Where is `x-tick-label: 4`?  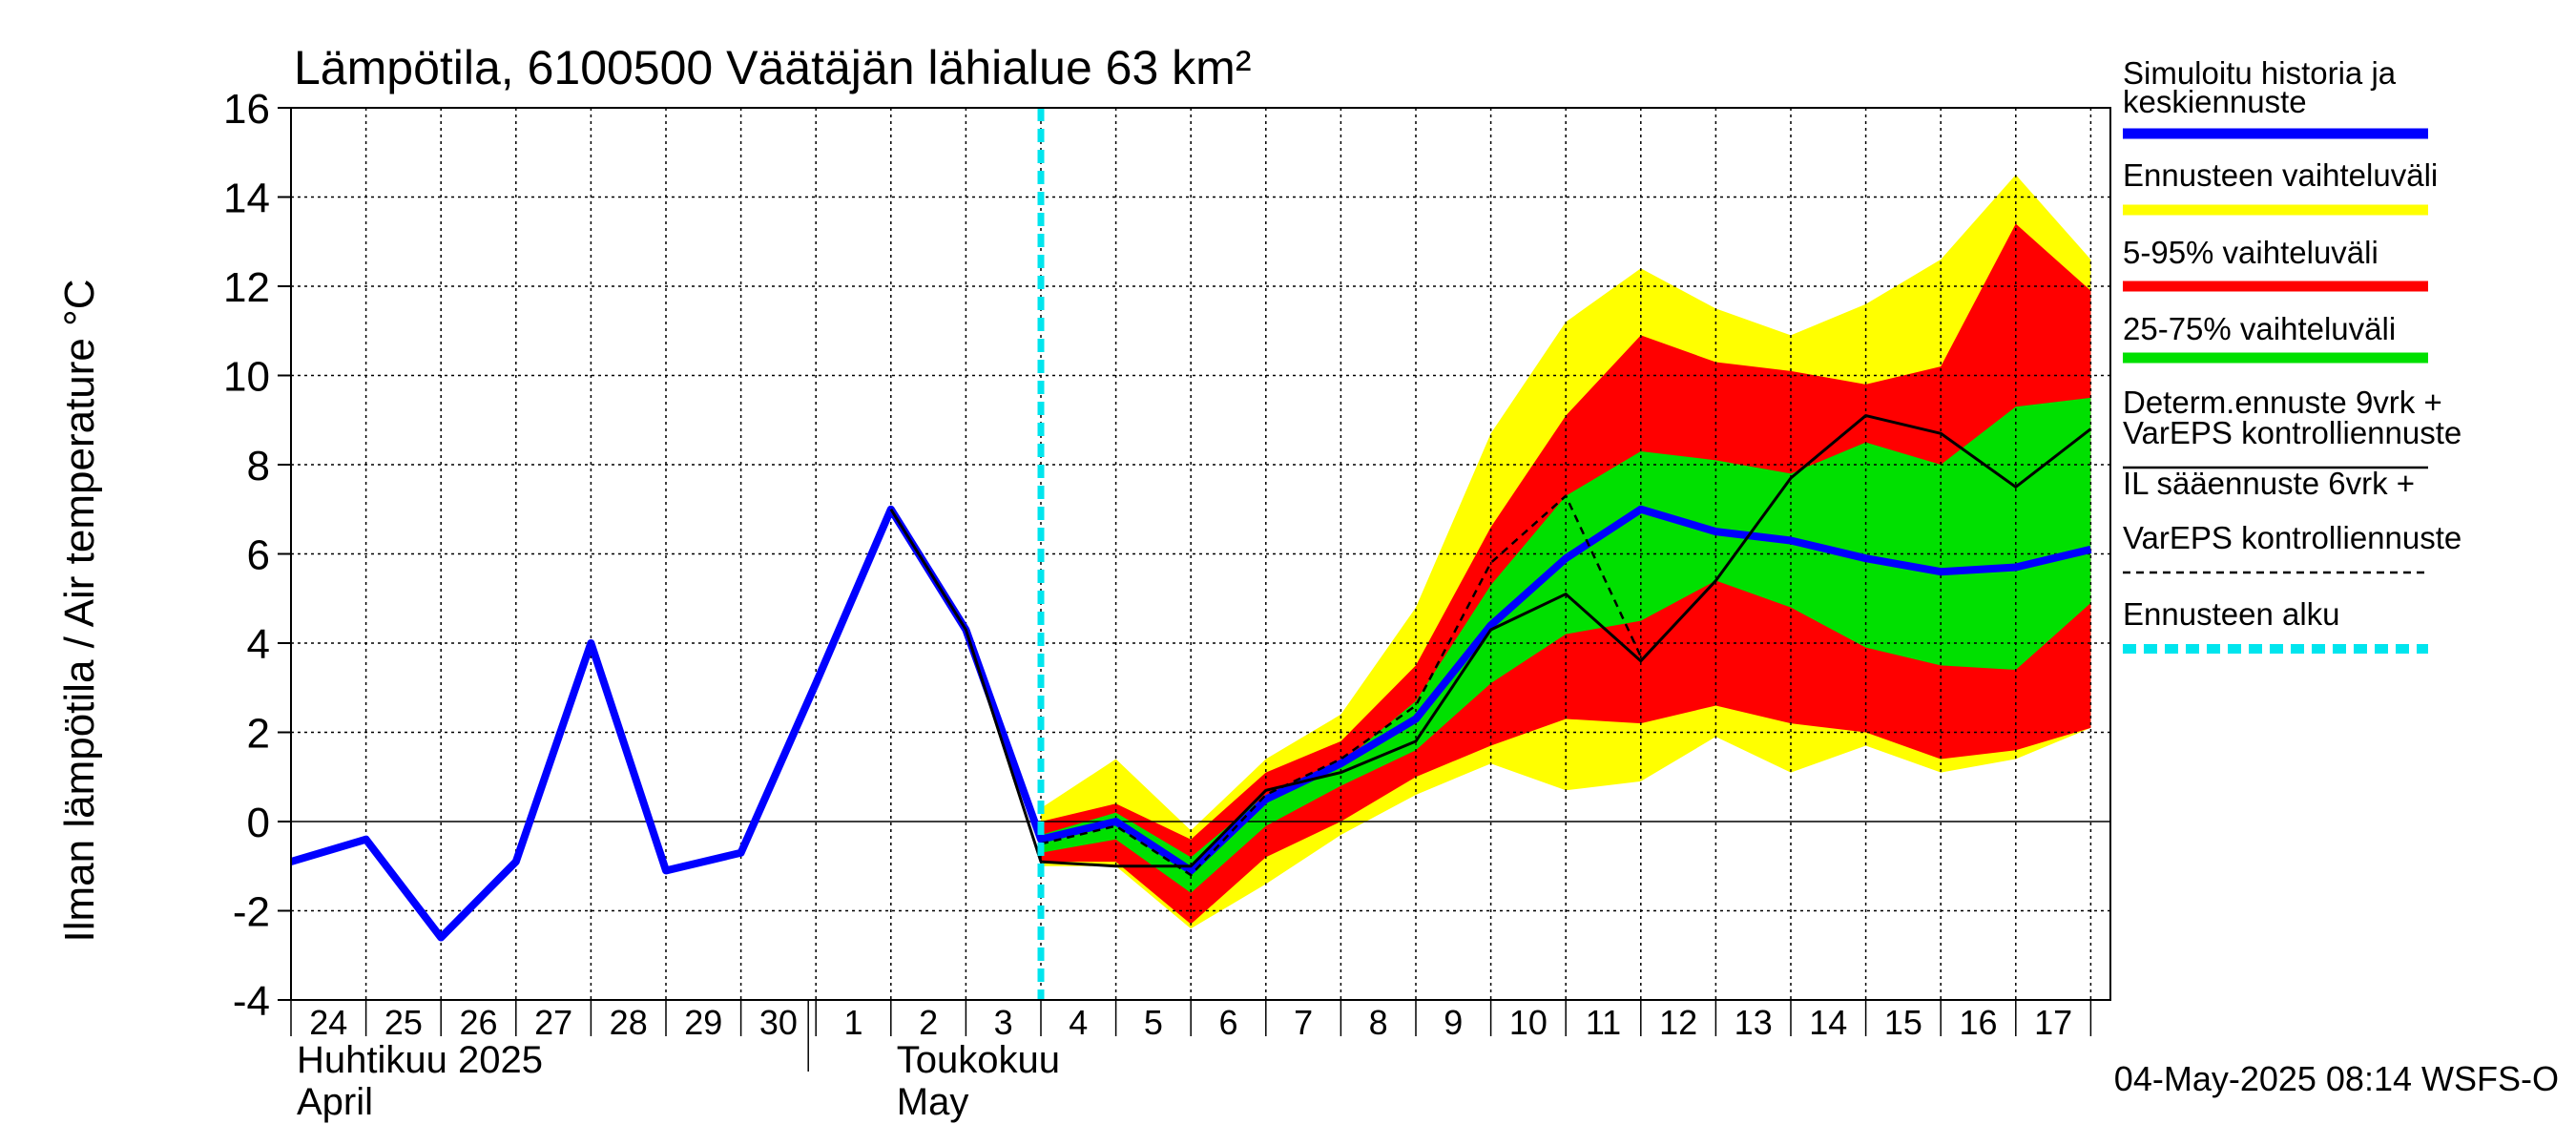 x-tick-label: 4 is located at coordinates (1078, 1022).